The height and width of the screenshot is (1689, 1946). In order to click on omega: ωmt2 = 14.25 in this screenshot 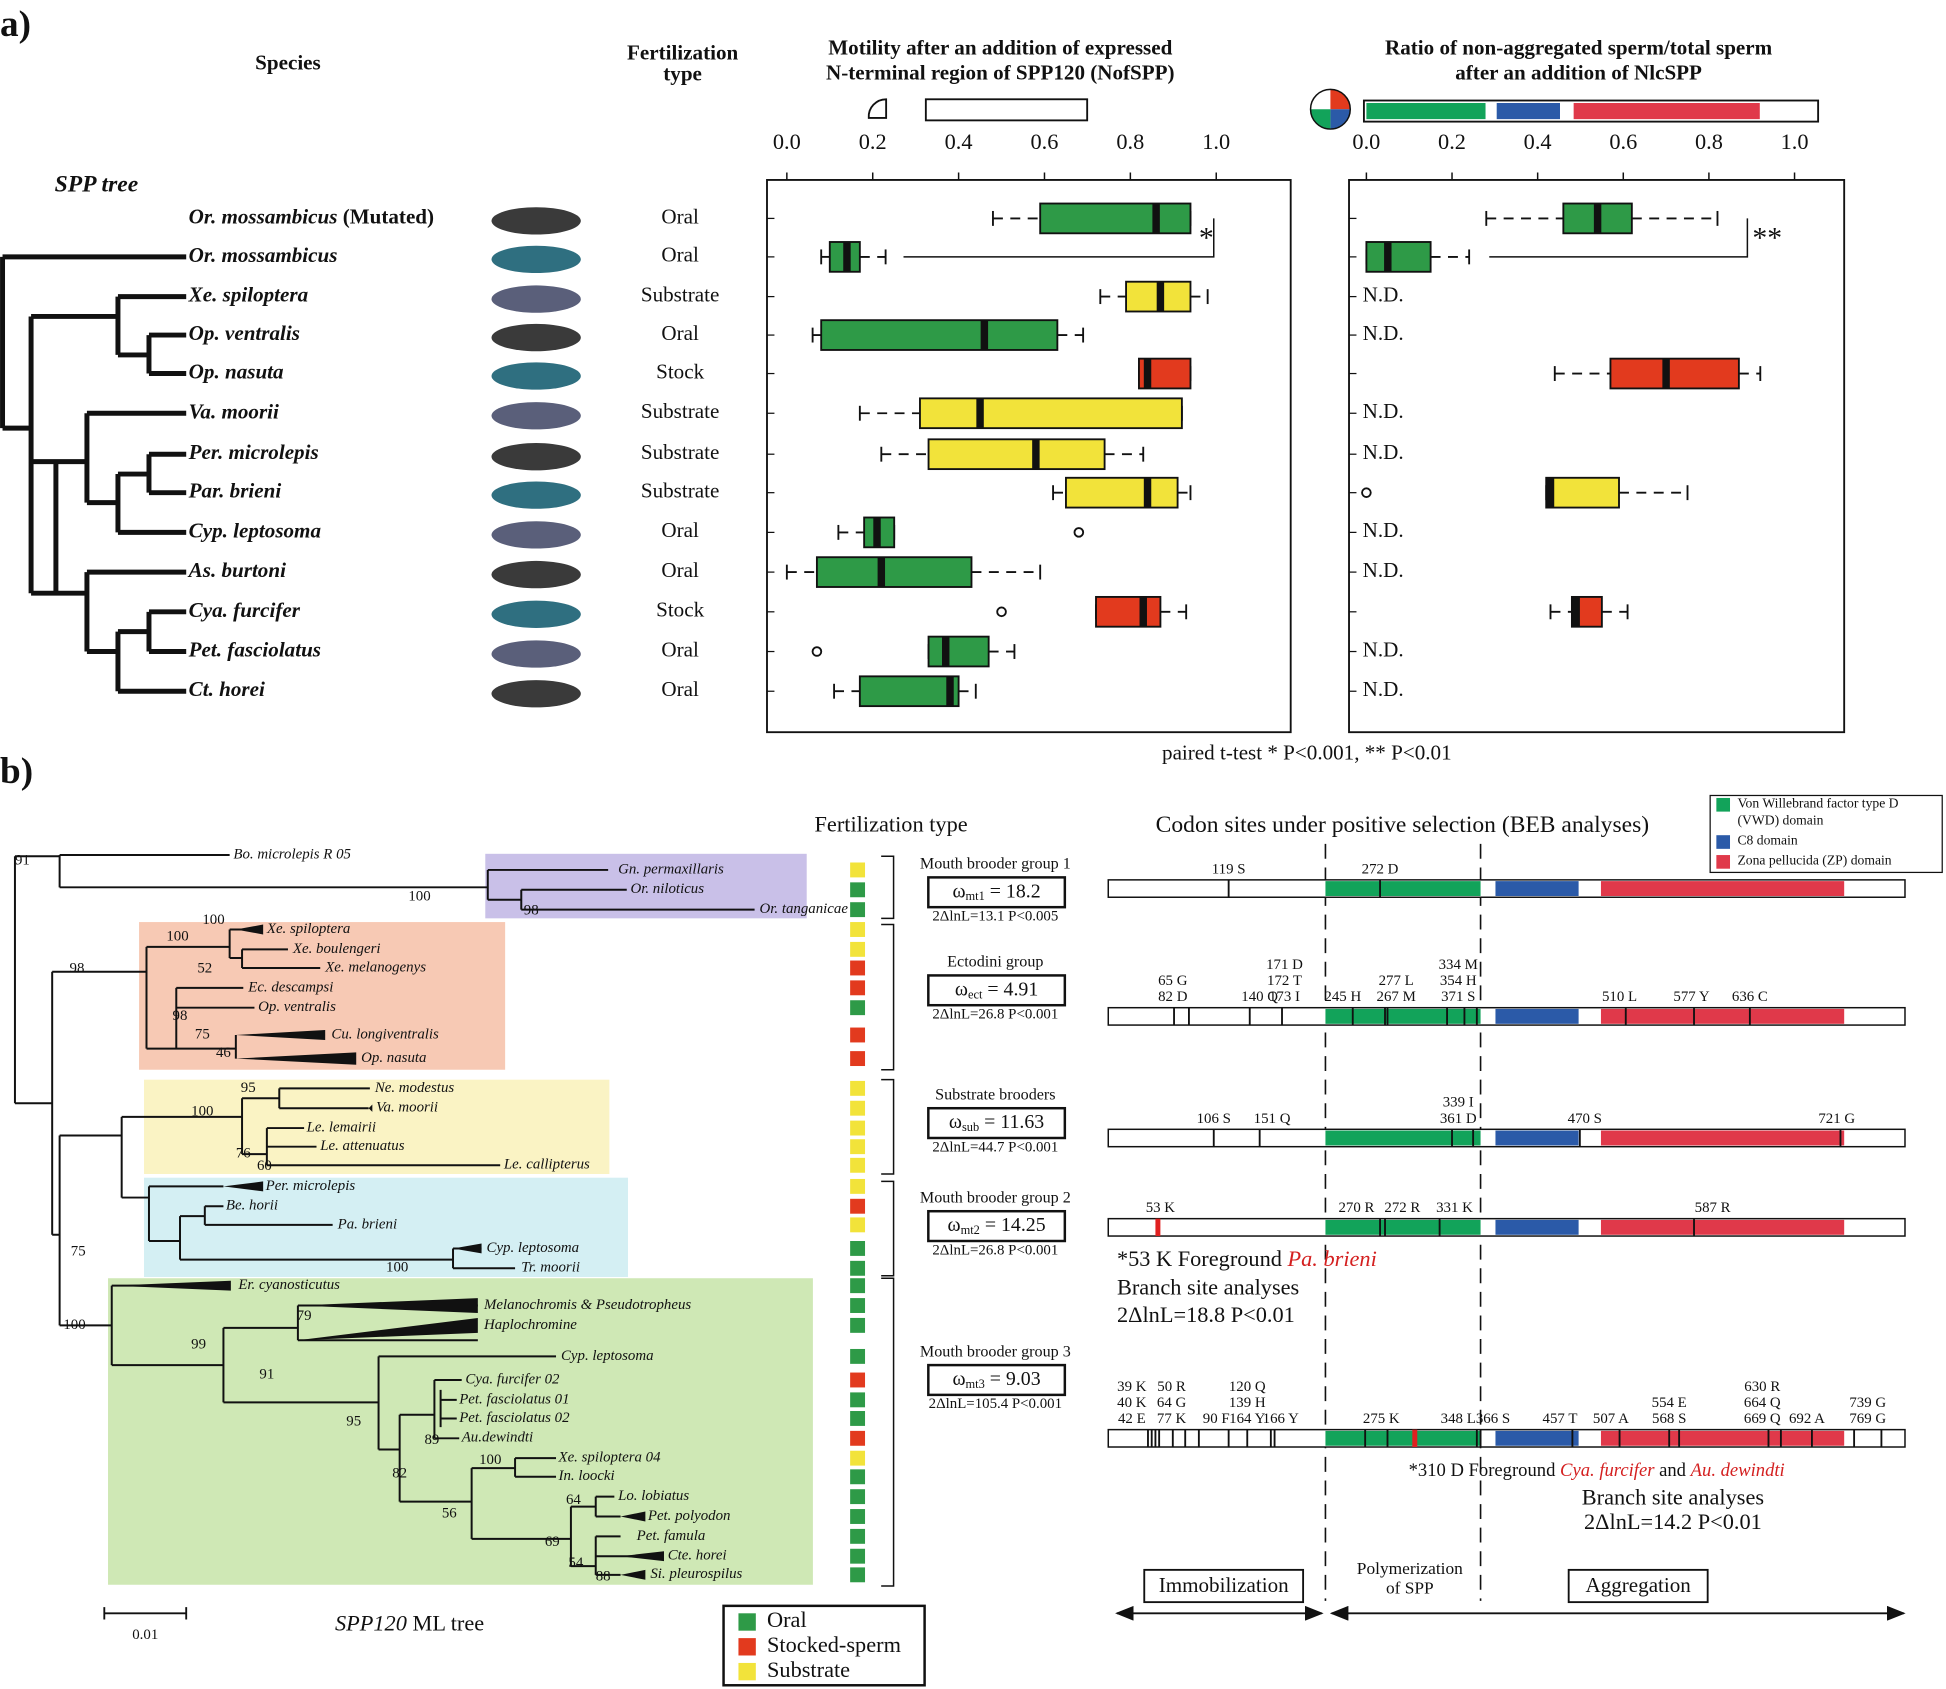, I will do `click(997, 1225)`.